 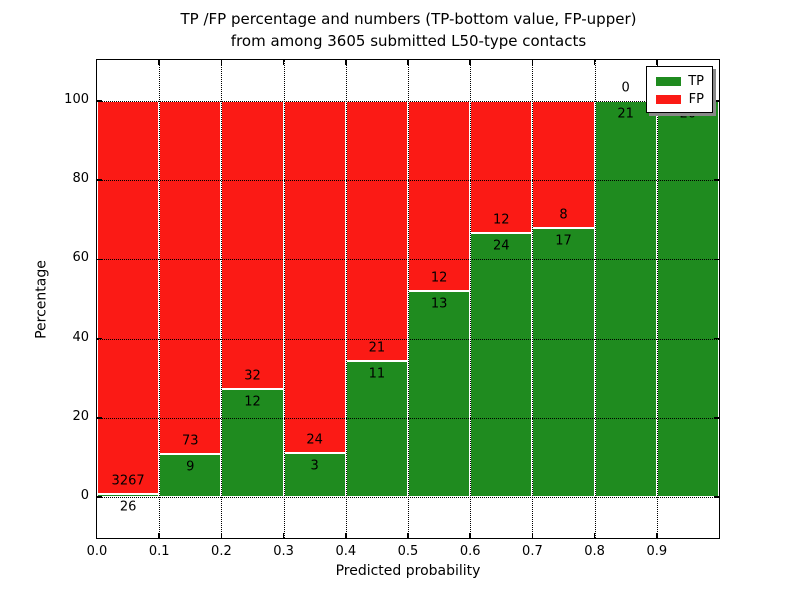 What do you see at coordinates (76, 99) in the screenshot?
I see `y-tick-label-100: 100` at bounding box center [76, 99].